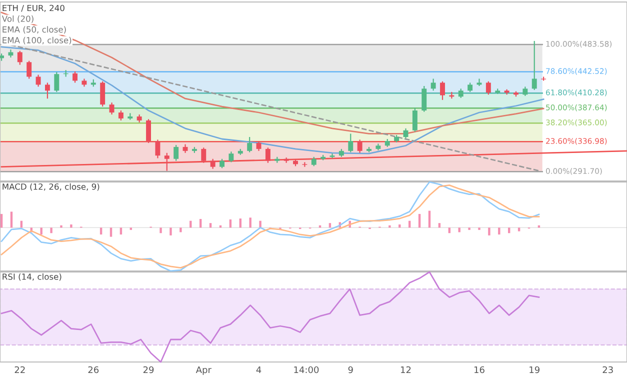  I want to click on annotation: EMA (100, close), so click(37, 40).